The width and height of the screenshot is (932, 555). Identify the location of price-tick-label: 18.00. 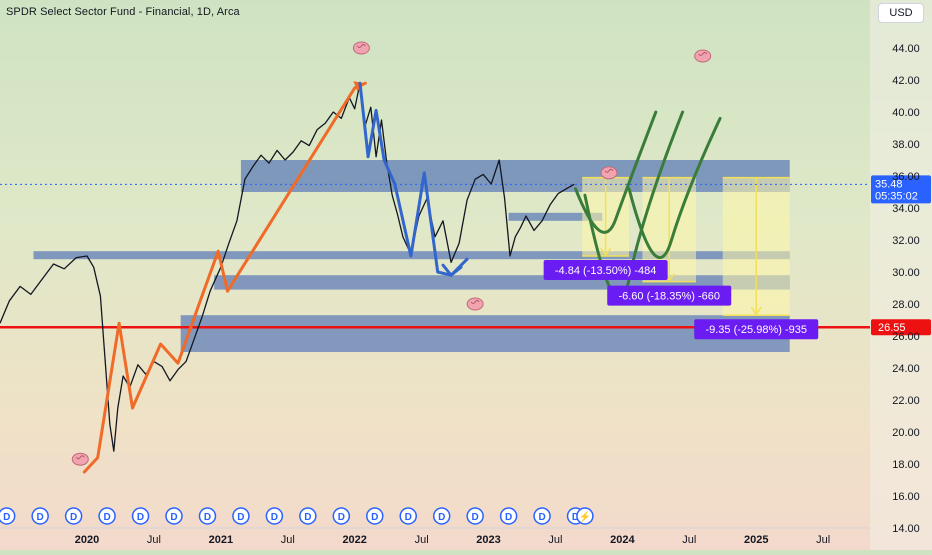
(906, 465).